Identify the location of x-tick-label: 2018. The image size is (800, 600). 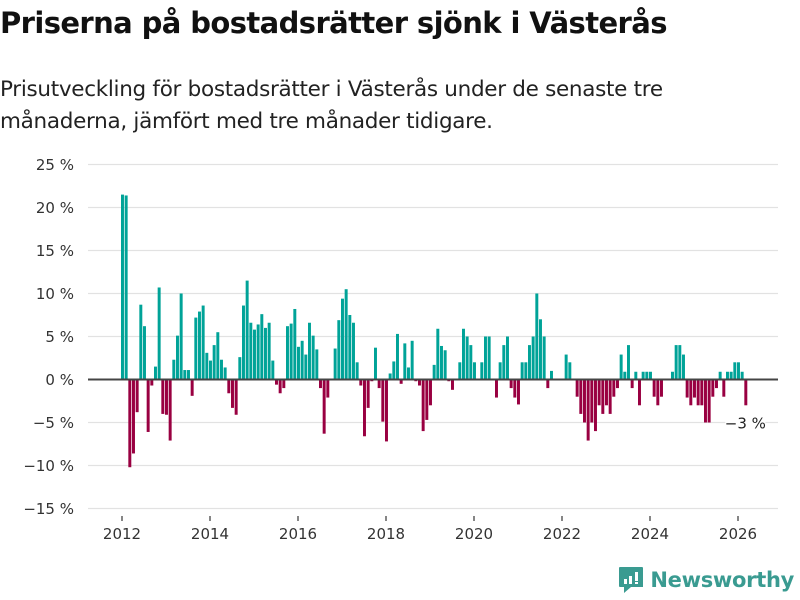
(386, 534).